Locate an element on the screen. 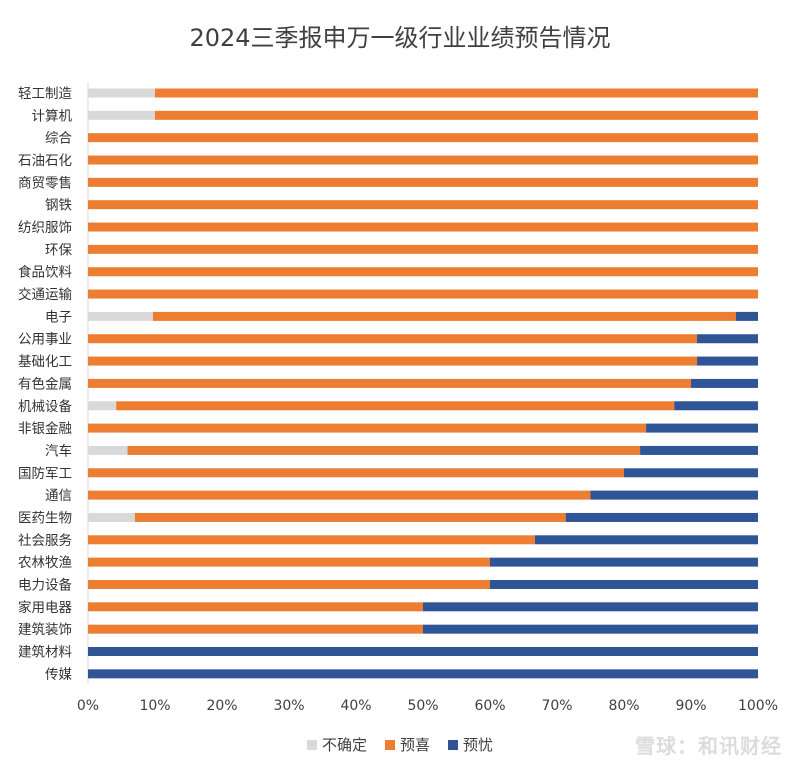  chart-legend: 不确定 预喜 预忧 is located at coordinates (400, 744).